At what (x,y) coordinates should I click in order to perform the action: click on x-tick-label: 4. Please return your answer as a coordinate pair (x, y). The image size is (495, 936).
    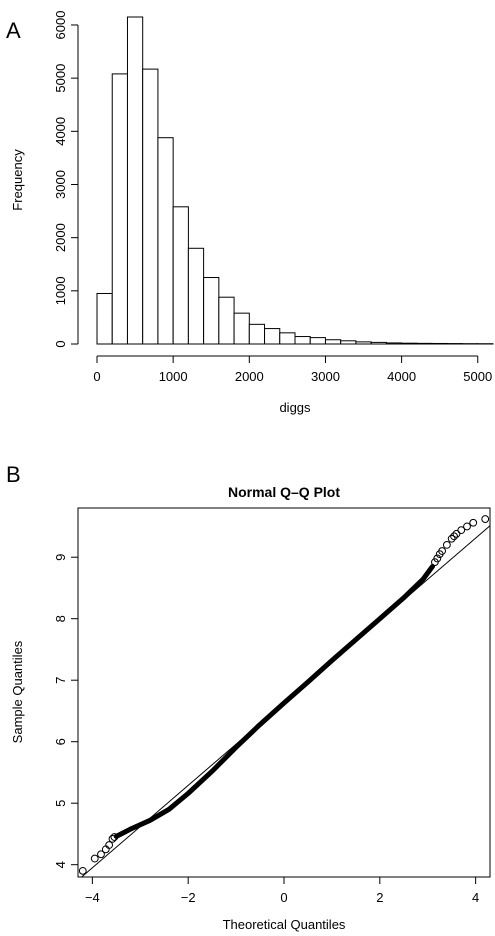
    Looking at the image, I should click on (475, 897).